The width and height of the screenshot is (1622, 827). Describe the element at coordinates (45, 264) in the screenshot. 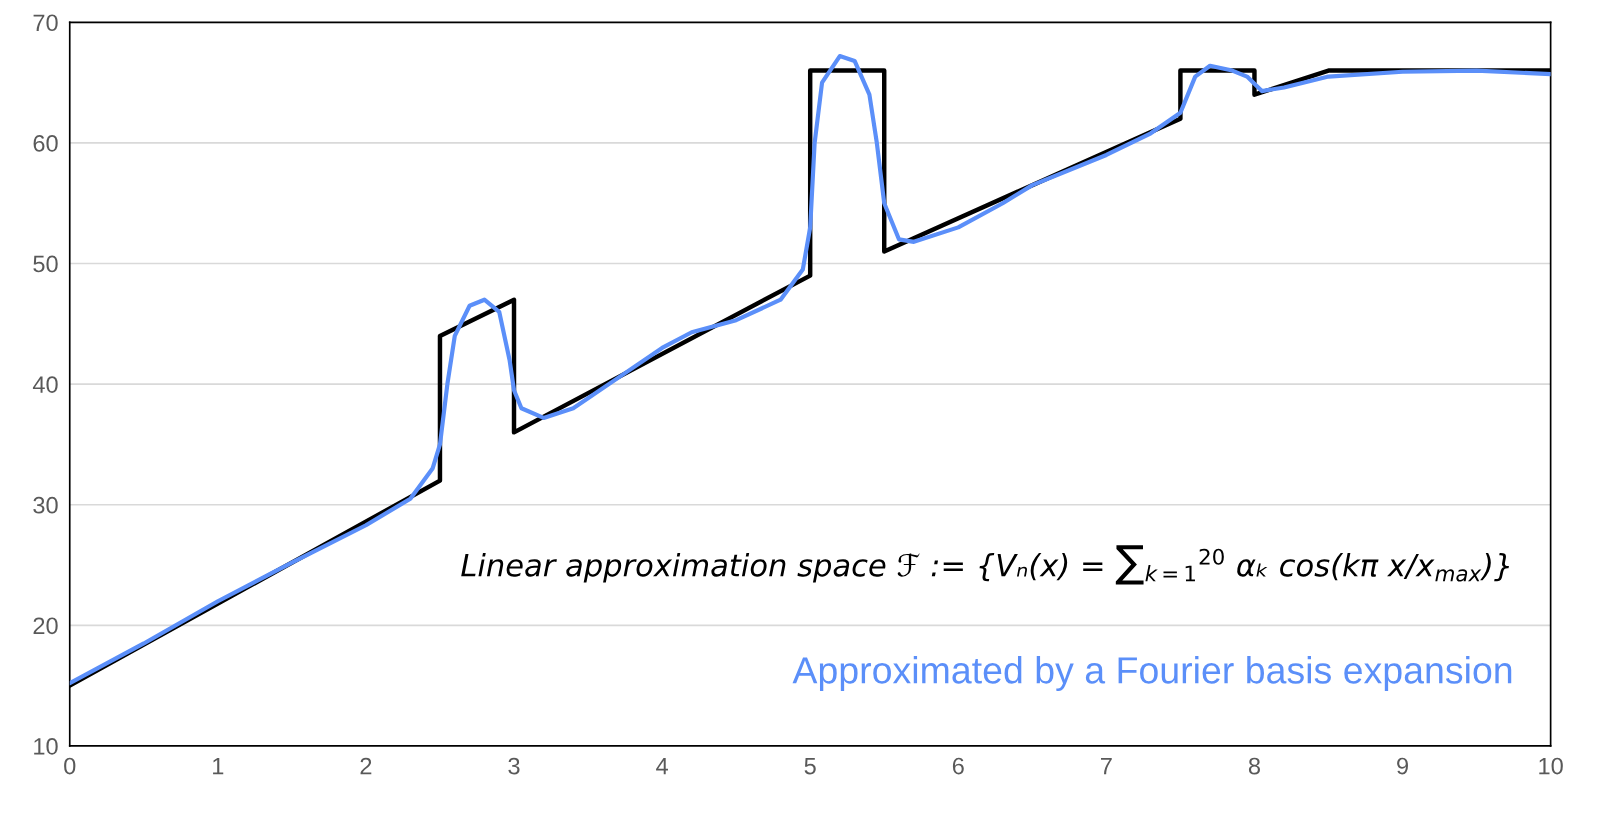

I see `y-tick-label: 50` at that location.